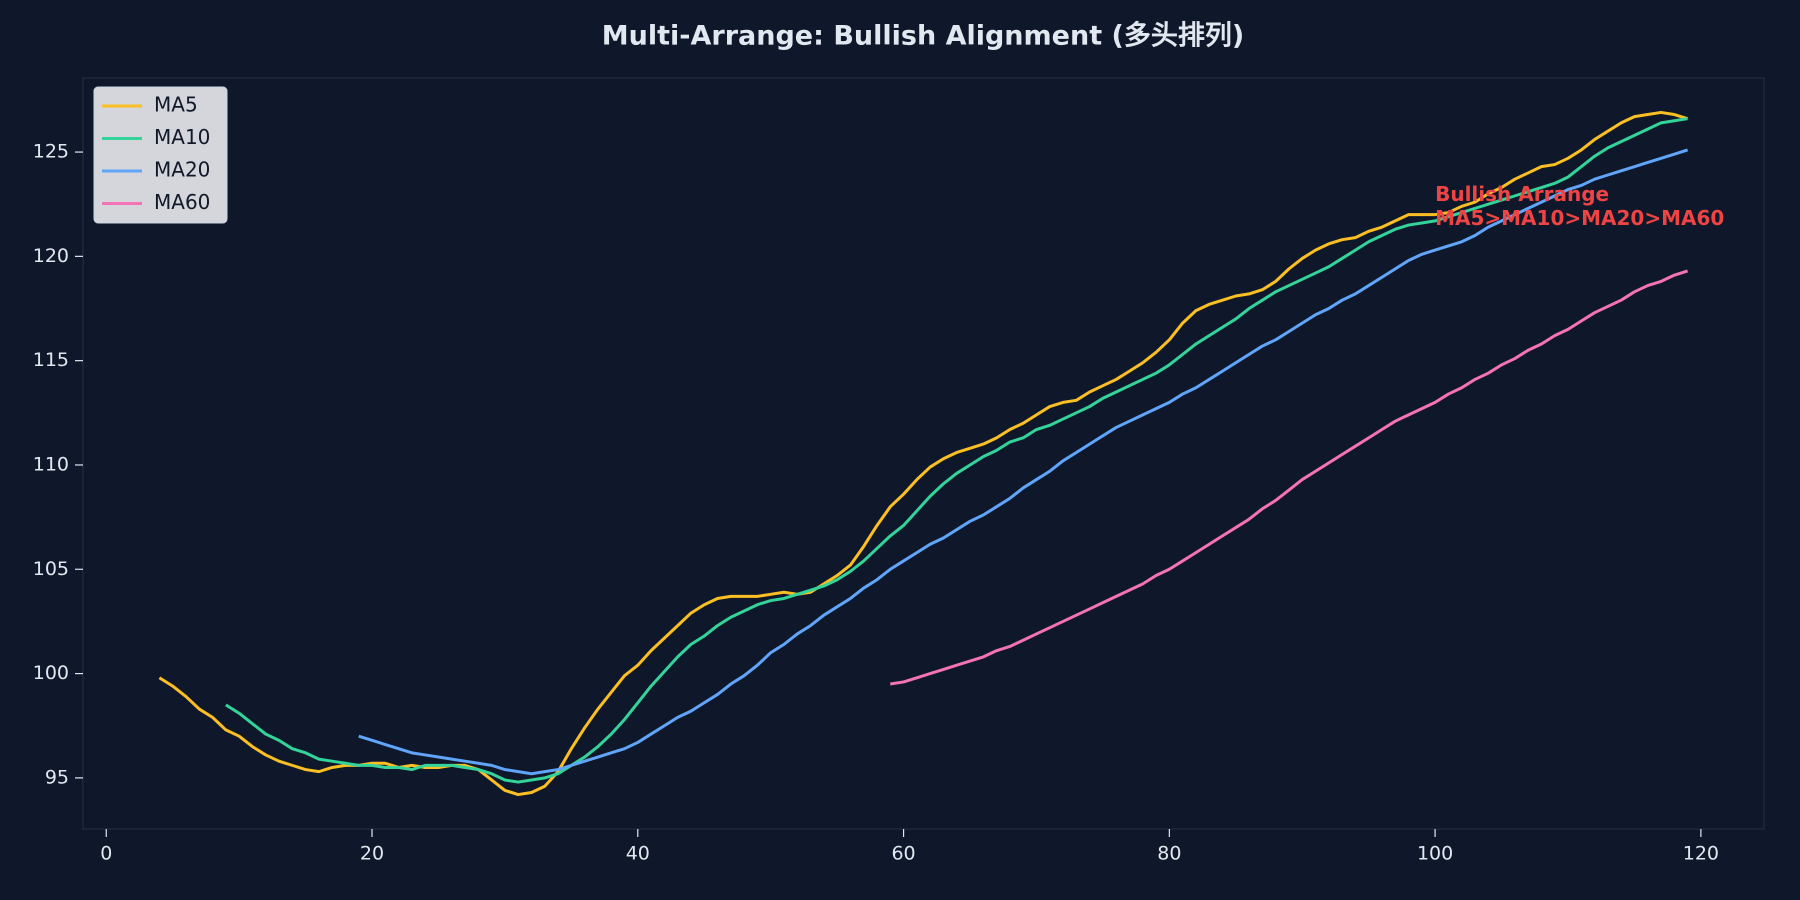 Image resolution: width=1800 pixels, height=900 pixels. Describe the element at coordinates (51, 464) in the screenshot. I see `y-tick-label: 110` at that location.